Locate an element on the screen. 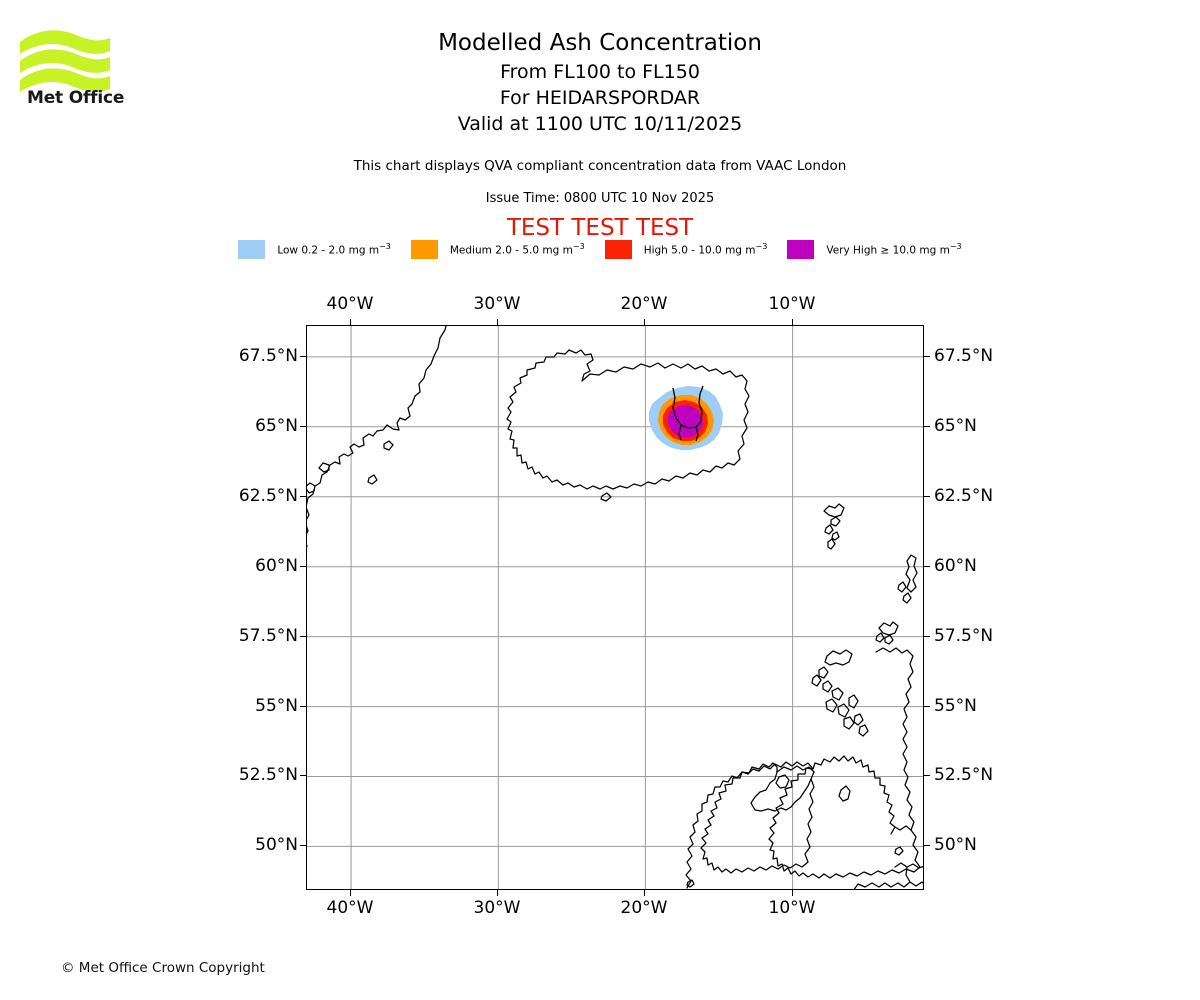  lat-label-left-55n: 55°N is located at coordinates (276, 706).